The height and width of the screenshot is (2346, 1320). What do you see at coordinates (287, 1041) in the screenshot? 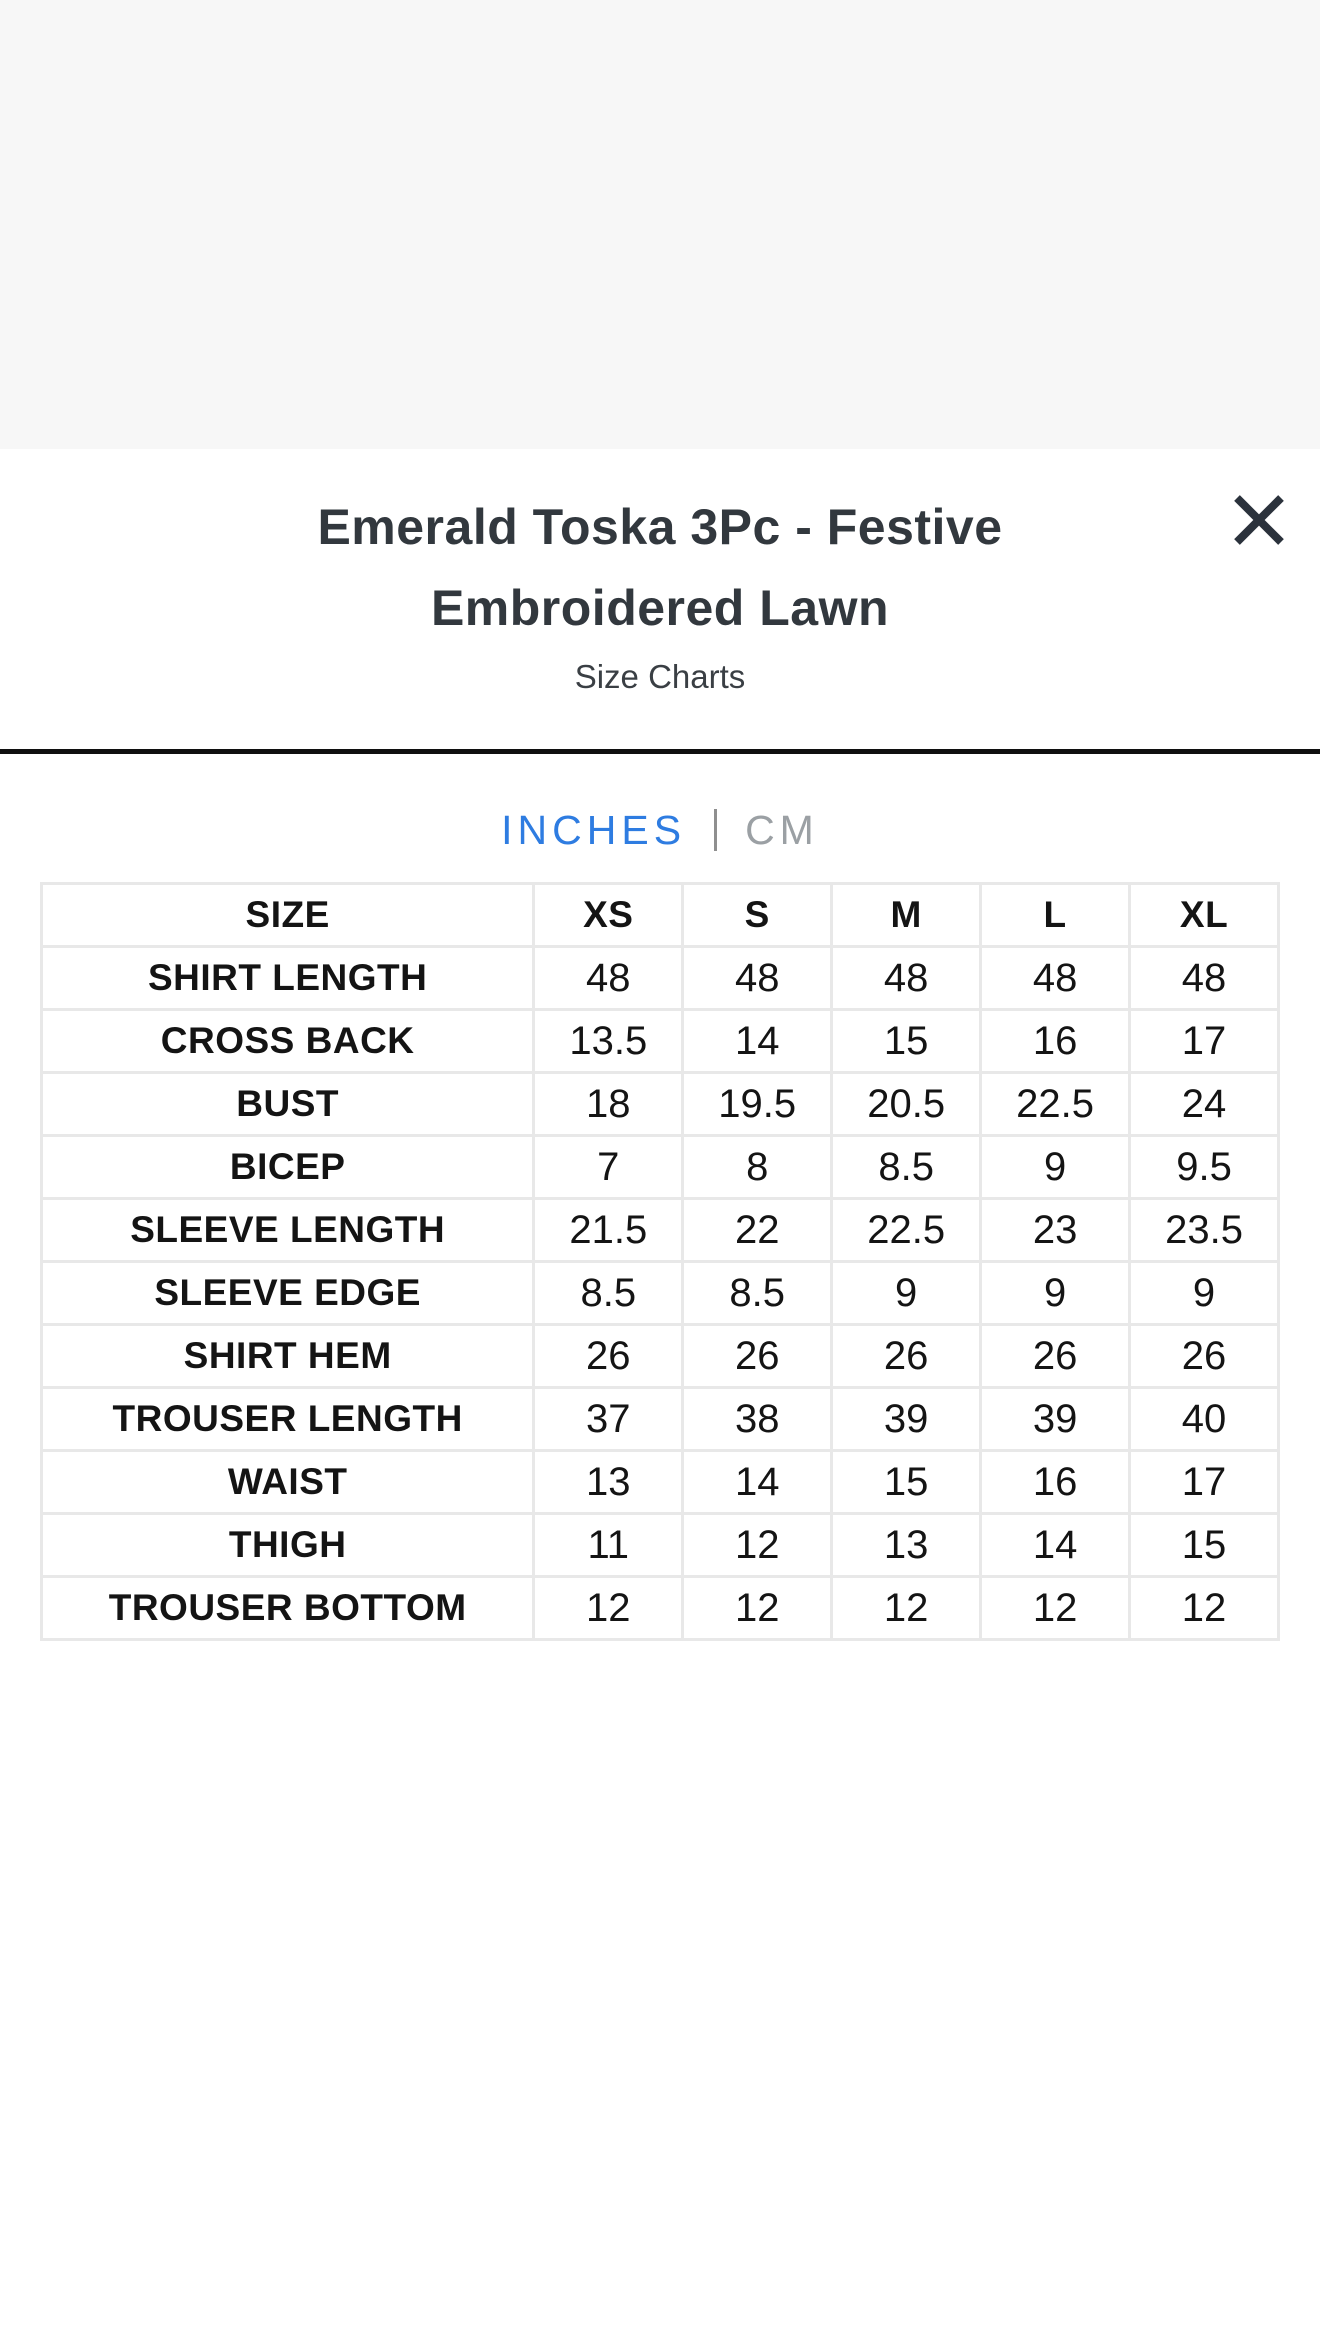
I see `row-label-cell: CROSS BACK` at bounding box center [287, 1041].